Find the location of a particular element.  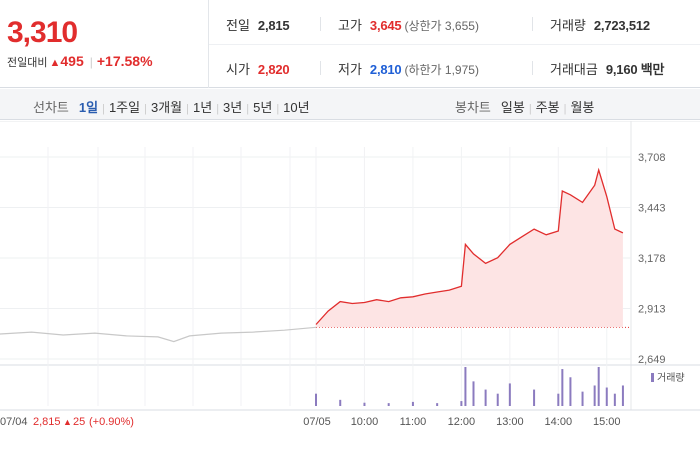

stat-volume: 거래량 2,723,512 is located at coordinates (600, 24).